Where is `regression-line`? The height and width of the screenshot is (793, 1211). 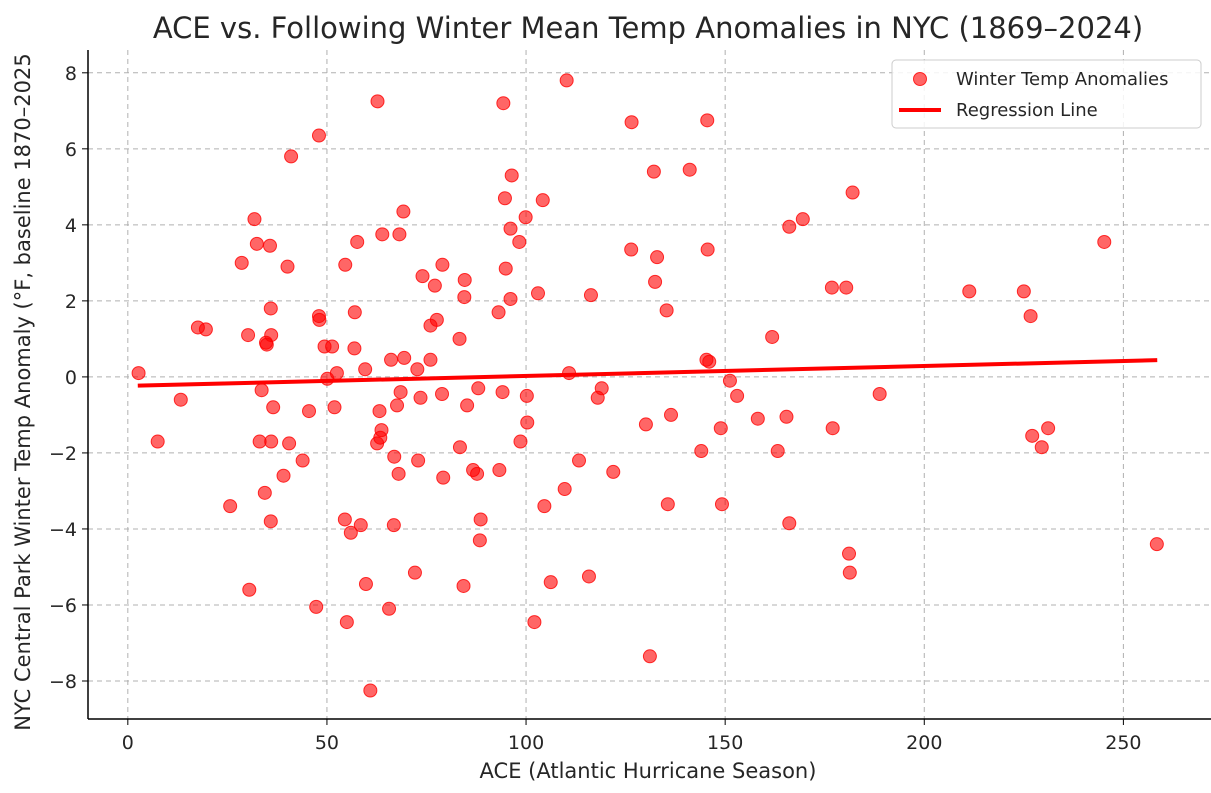
regression-line is located at coordinates (647, 373).